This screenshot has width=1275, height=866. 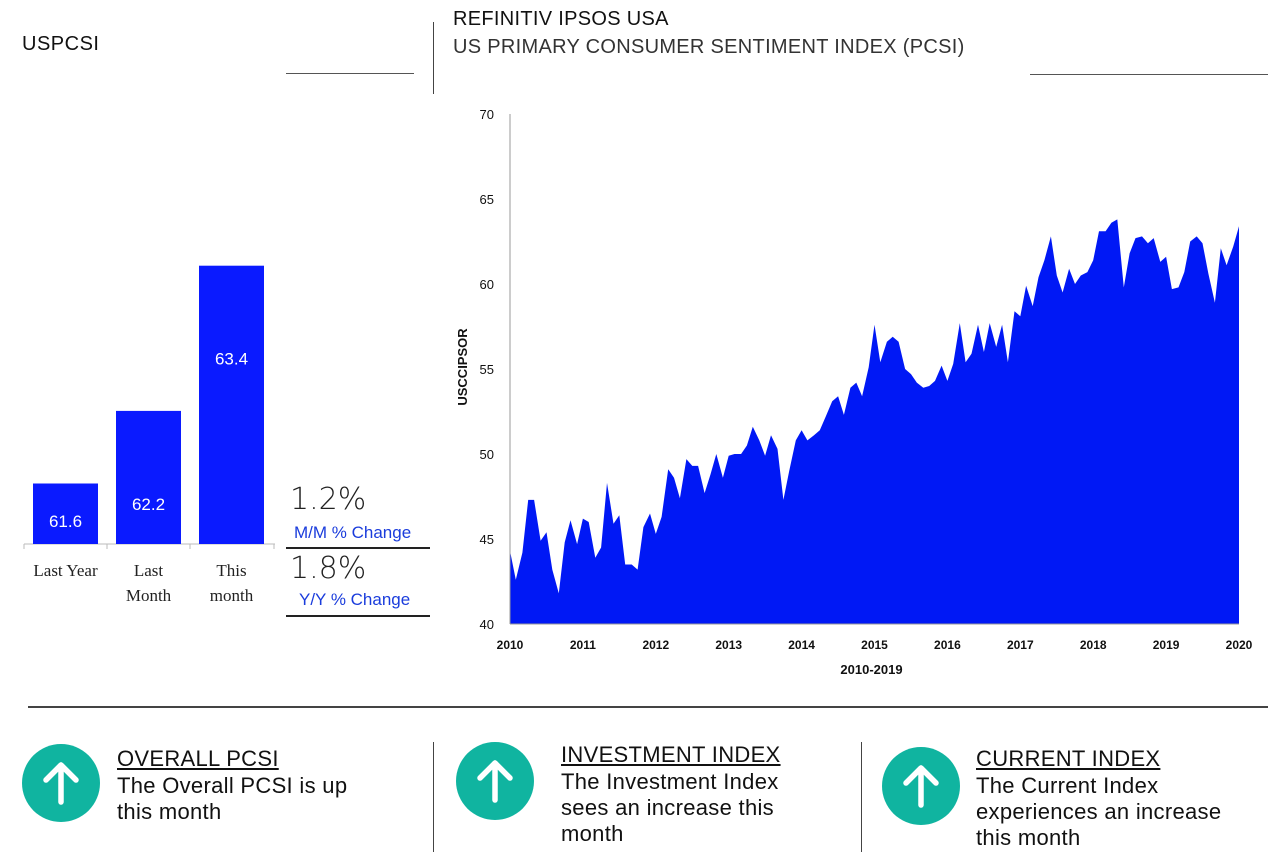 What do you see at coordinates (874, 645) in the screenshot?
I see `x-tick-label: 2015` at bounding box center [874, 645].